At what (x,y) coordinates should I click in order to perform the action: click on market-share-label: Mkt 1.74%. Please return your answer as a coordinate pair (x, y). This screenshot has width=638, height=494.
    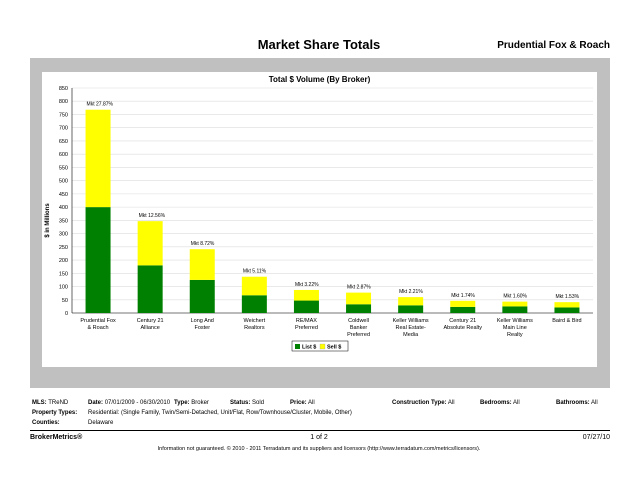
    Looking at the image, I should click on (463, 296).